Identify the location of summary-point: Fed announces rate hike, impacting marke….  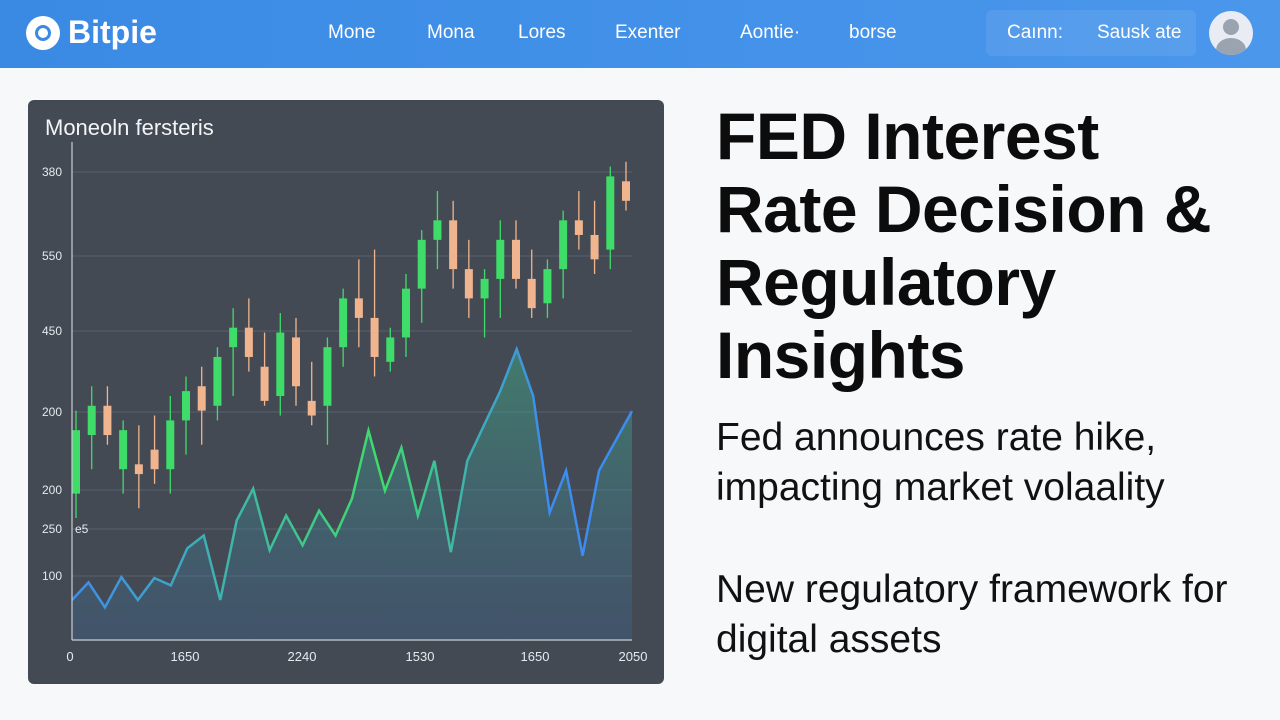
(940, 462).